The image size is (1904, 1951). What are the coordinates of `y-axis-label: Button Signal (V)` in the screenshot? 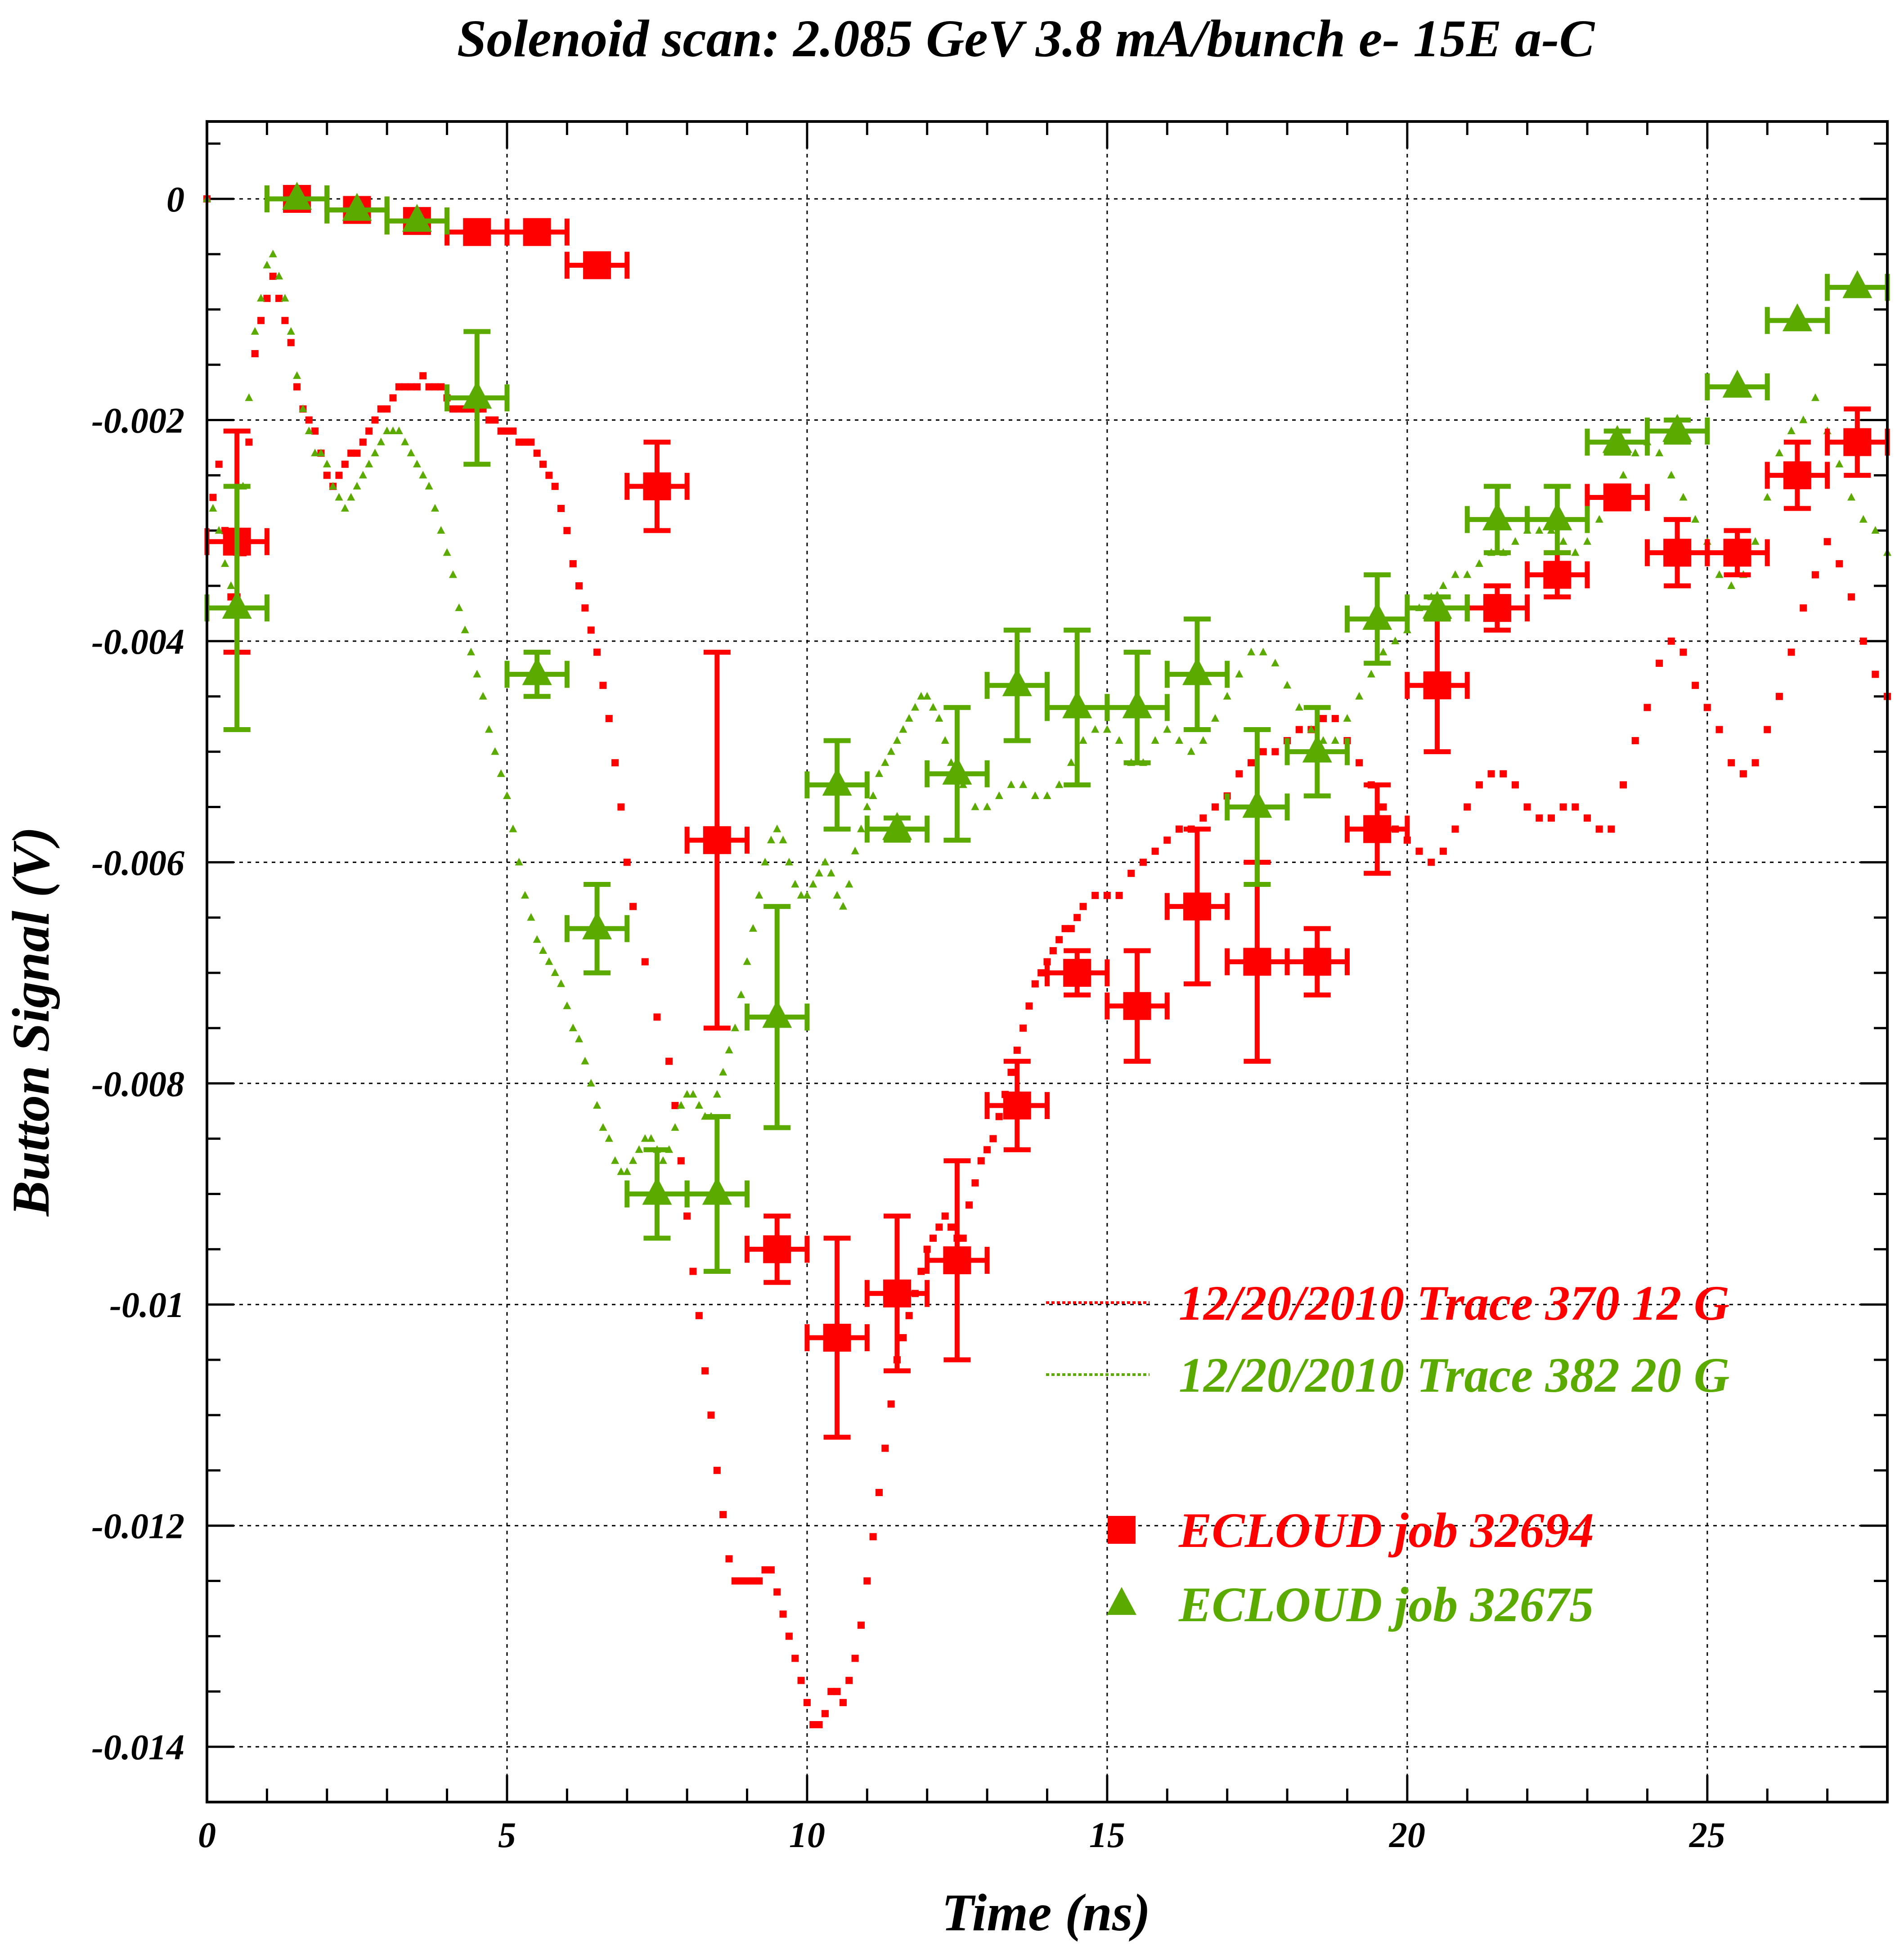 It's located at (30, 1022).